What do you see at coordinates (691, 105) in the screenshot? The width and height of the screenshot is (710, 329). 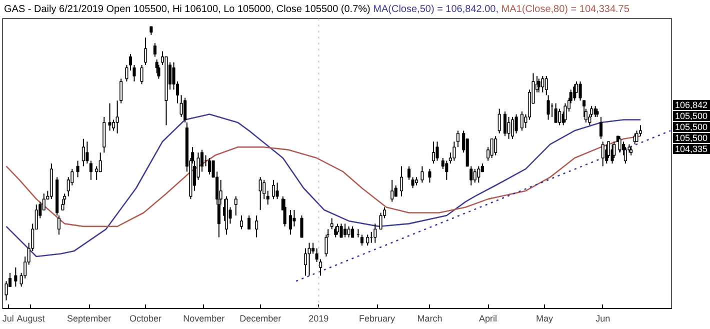 I see `text: 106,842` at bounding box center [691, 105].